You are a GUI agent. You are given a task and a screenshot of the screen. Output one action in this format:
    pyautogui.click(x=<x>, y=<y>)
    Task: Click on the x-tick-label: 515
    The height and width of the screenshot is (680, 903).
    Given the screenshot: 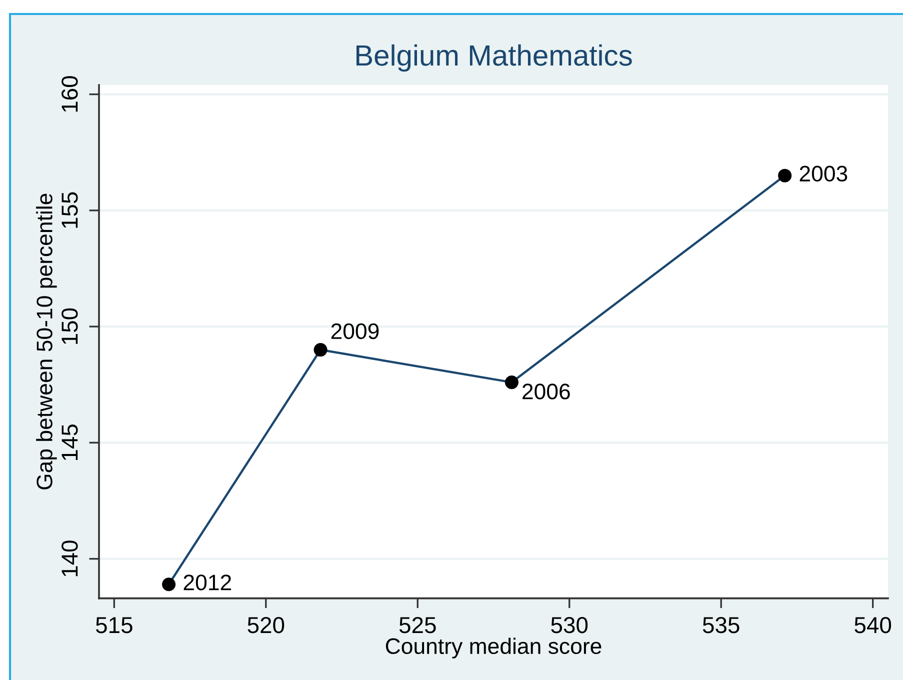 What is the action you would take?
    pyautogui.click(x=114, y=625)
    